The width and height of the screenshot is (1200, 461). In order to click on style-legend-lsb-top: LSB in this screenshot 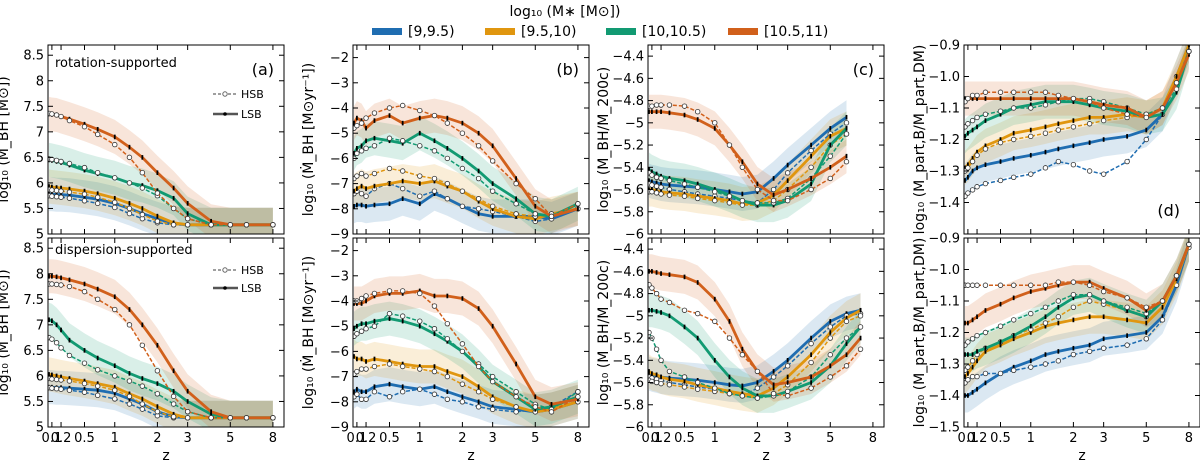, I will do `click(251, 114)`.